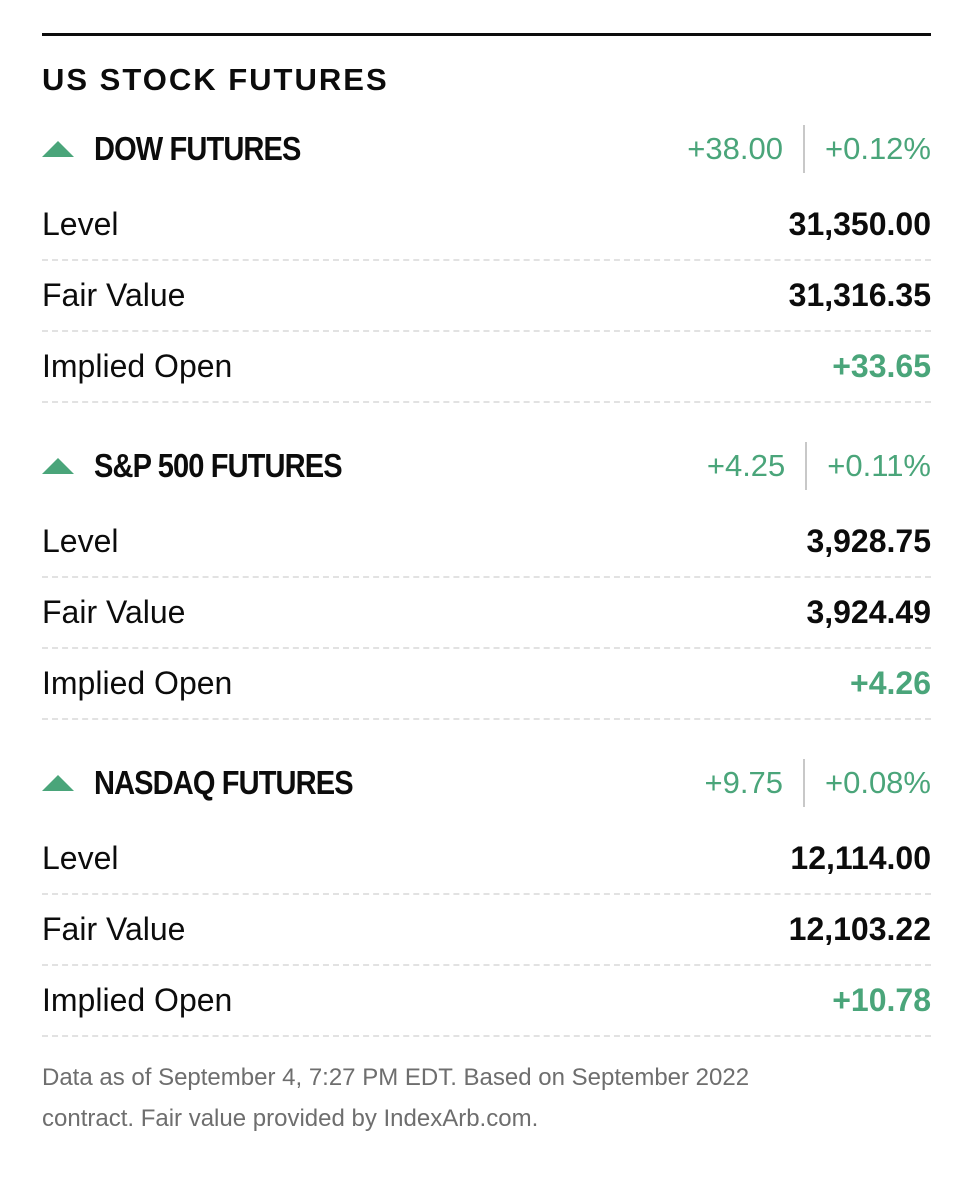 The image size is (973, 1200). What do you see at coordinates (486, 542) in the screenshot?
I see `data-row: Level 3,928.75` at bounding box center [486, 542].